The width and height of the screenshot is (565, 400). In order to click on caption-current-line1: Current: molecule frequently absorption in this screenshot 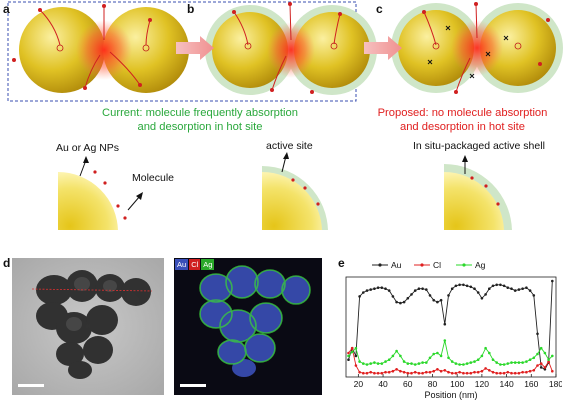, I will do `click(200, 113)`.